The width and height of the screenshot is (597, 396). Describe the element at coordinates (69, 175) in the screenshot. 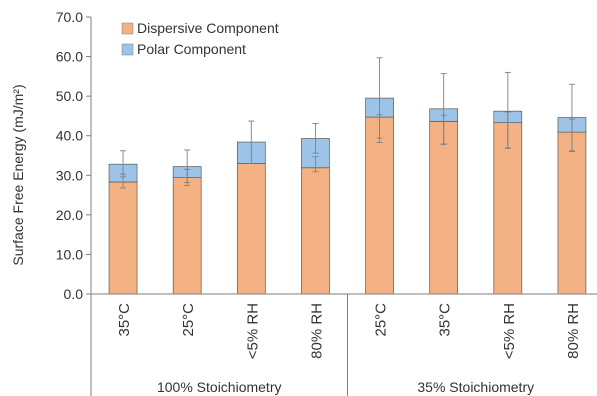

I see `y-tick-label: 30.0` at that location.